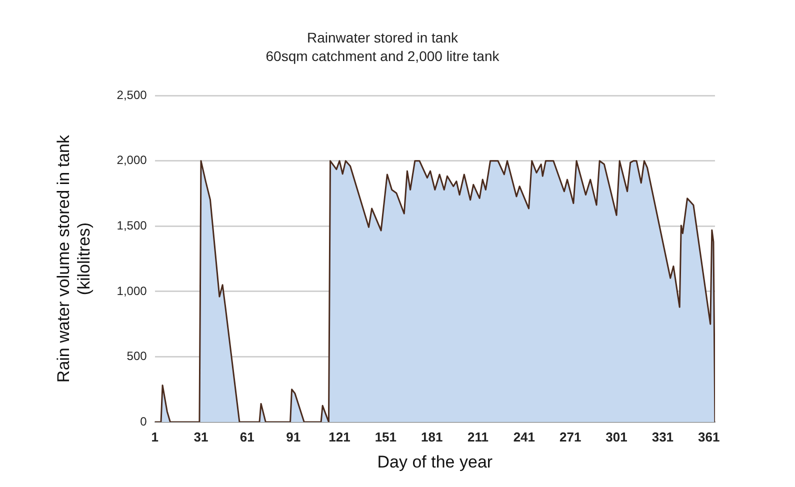 The height and width of the screenshot is (487, 795). I want to click on y-tick-label: 500, so click(137, 356).